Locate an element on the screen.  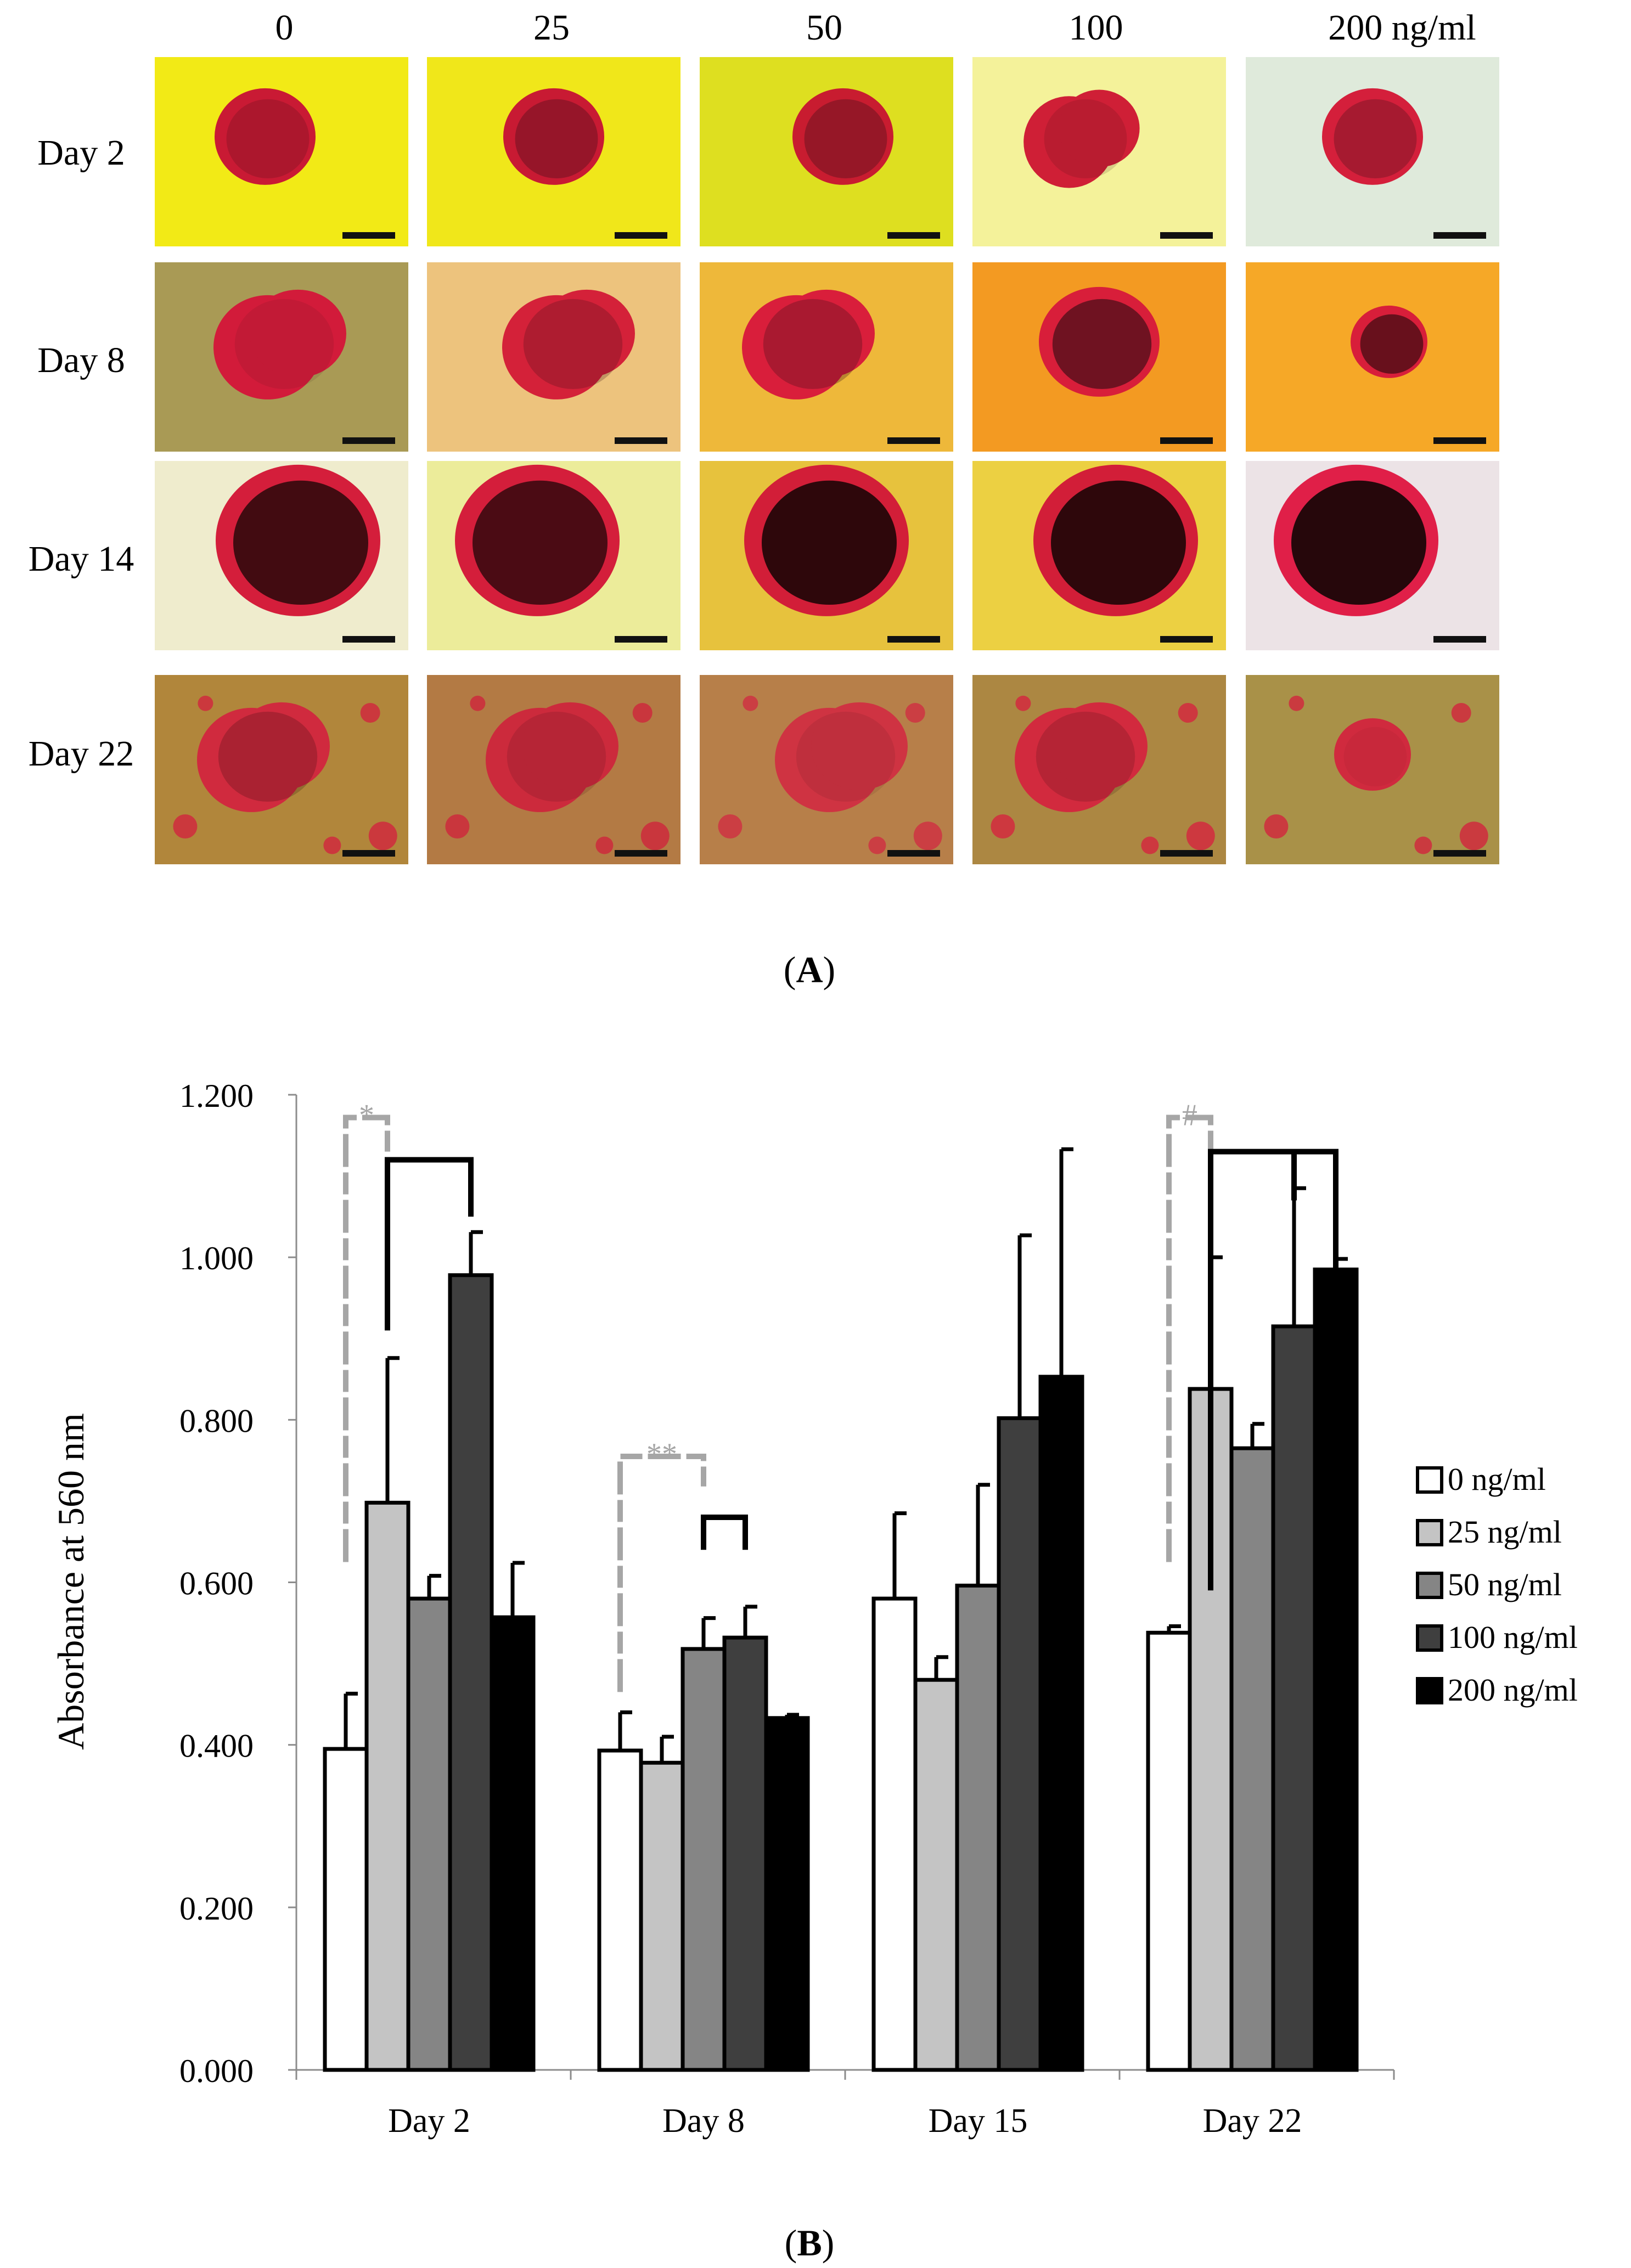
y-axis-ticks: 0.000 0.200 0.400 0.600 0.800 1.000 1.200 is located at coordinates (238, 1583).